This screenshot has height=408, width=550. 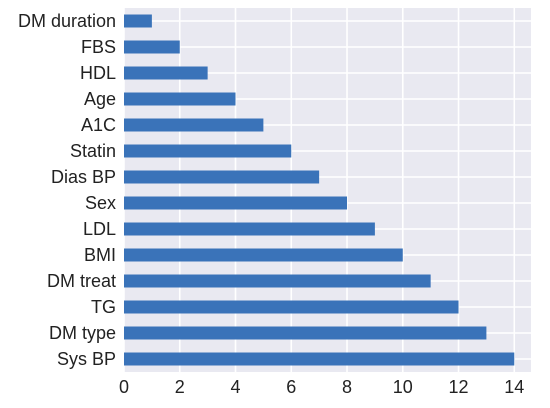 I want to click on bar-a1c, so click(x=194, y=125).